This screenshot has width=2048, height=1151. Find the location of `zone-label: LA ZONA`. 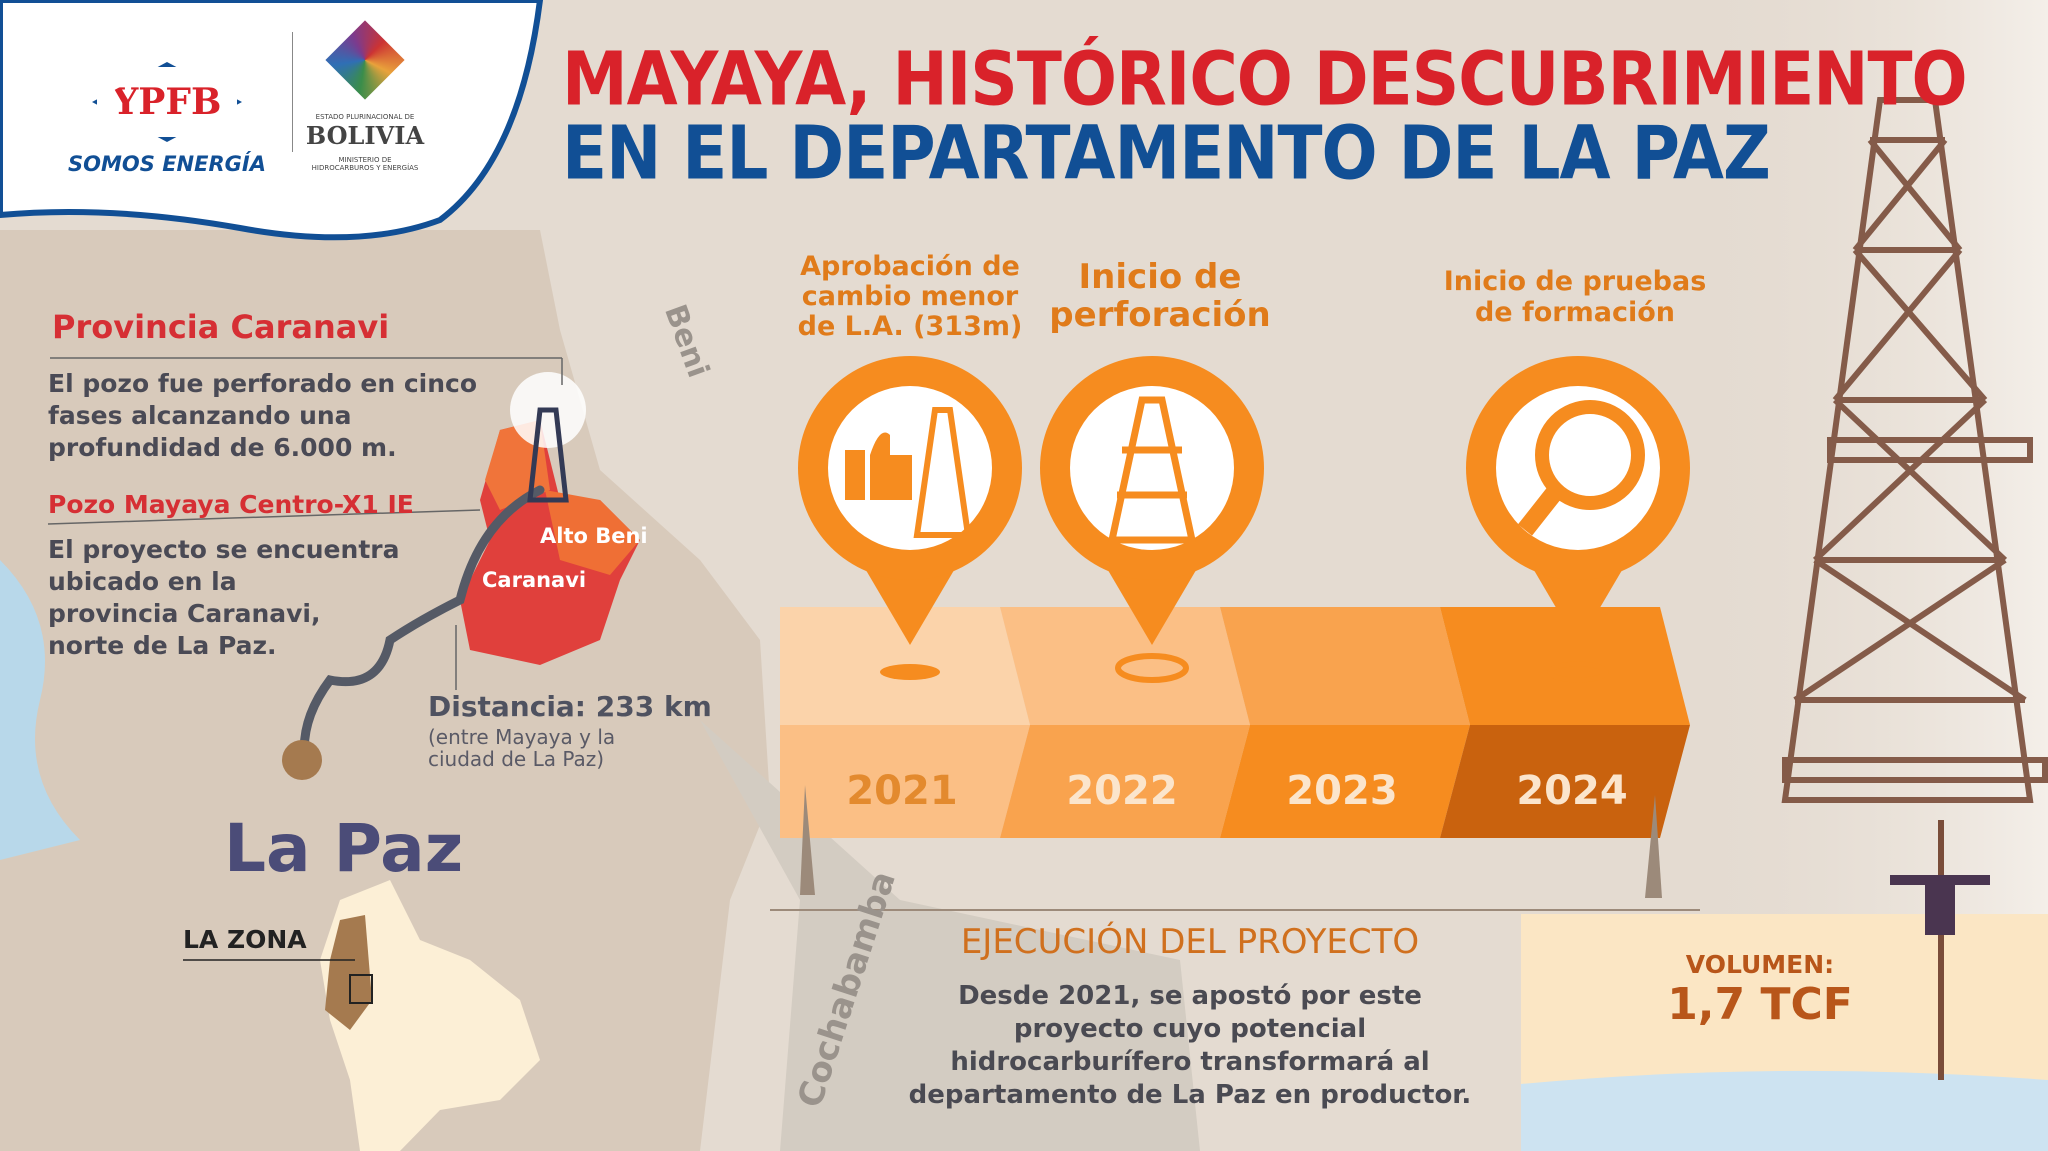

zone-label: LA ZONA is located at coordinates (245, 939).